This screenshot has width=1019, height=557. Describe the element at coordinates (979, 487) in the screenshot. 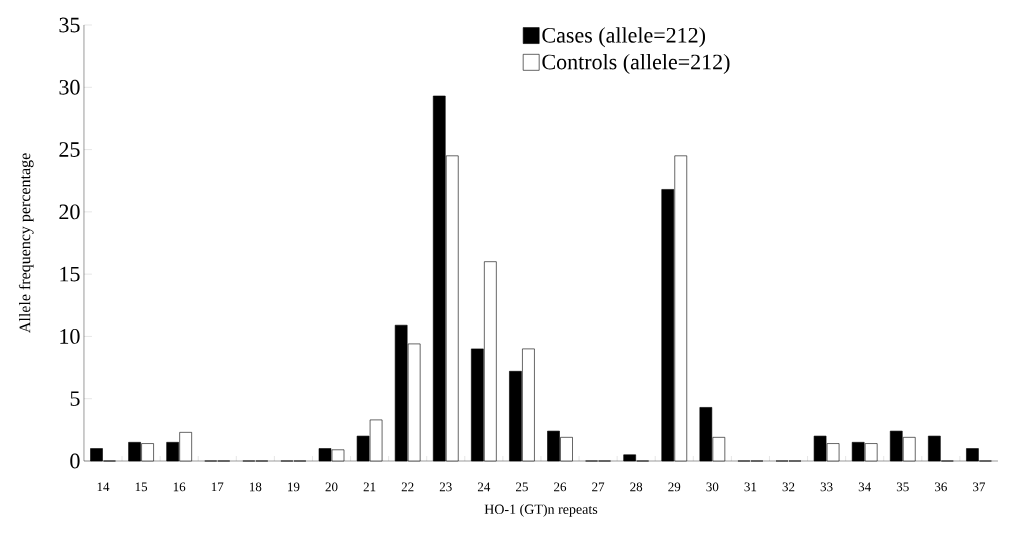

I see `x-tick-label: 37` at that location.